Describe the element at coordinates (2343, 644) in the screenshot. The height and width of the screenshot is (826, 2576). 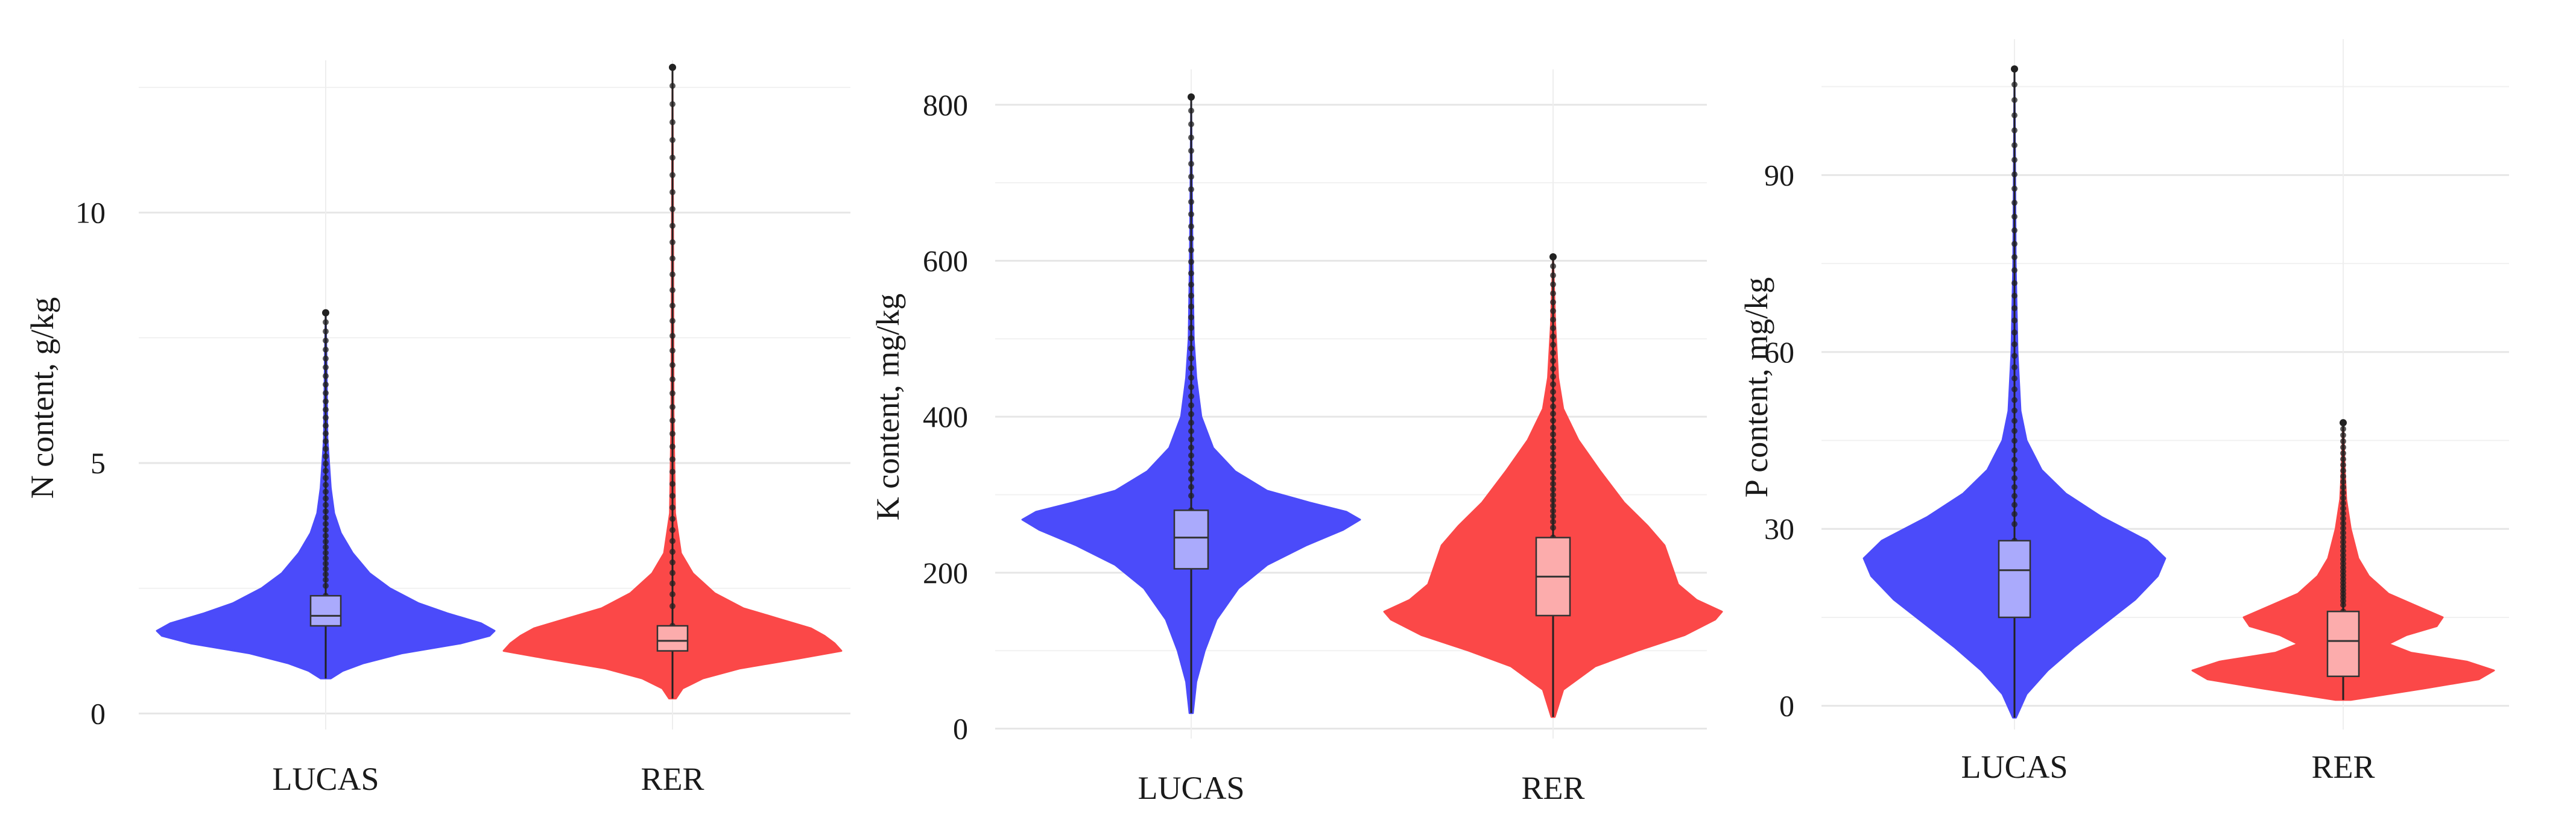
I see `box-rer` at that location.